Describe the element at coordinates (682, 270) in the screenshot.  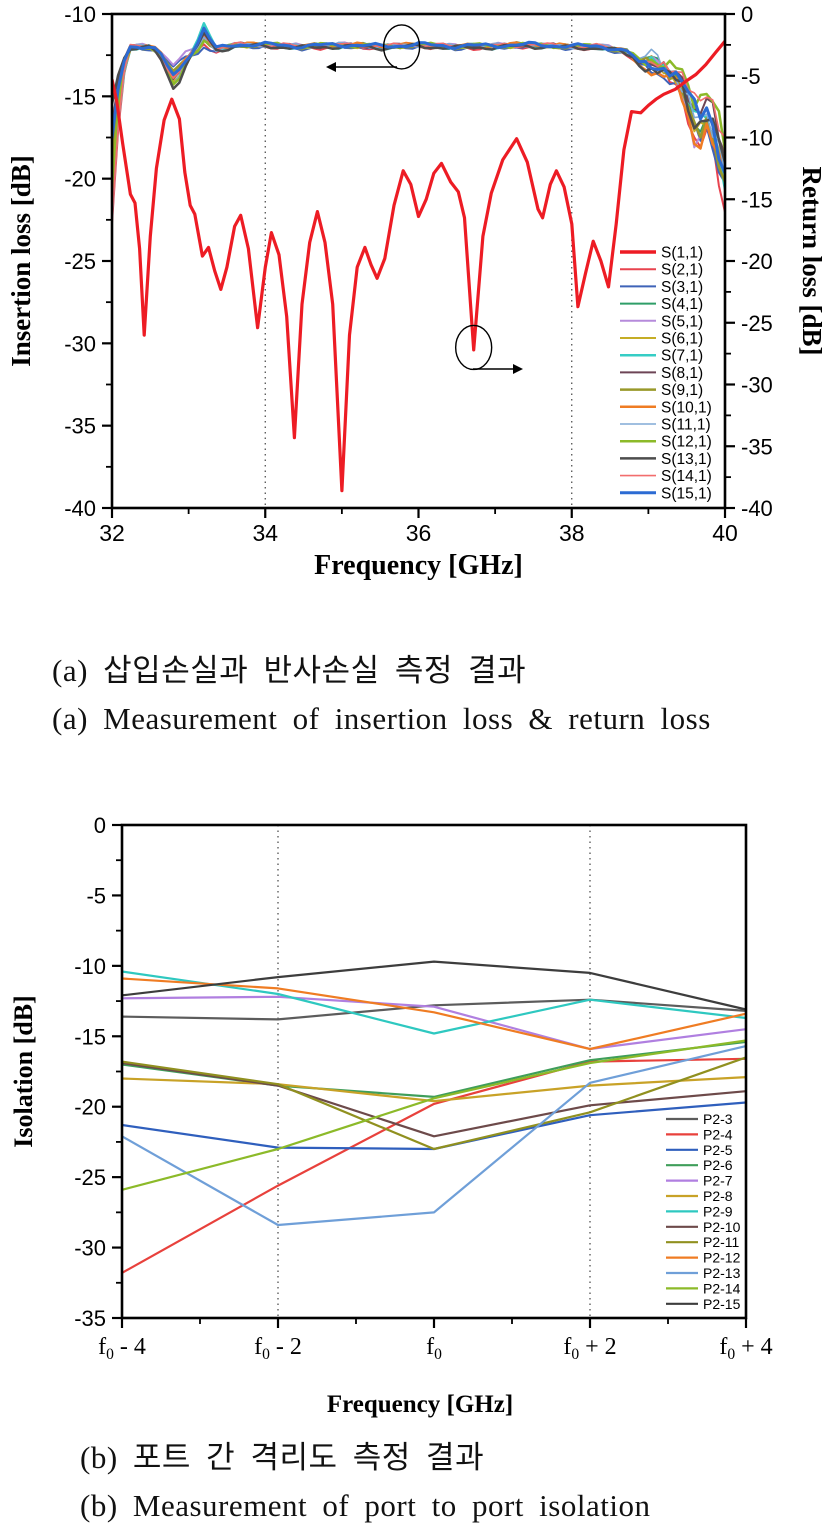
I see `legend-label: S(2,1)` at that location.